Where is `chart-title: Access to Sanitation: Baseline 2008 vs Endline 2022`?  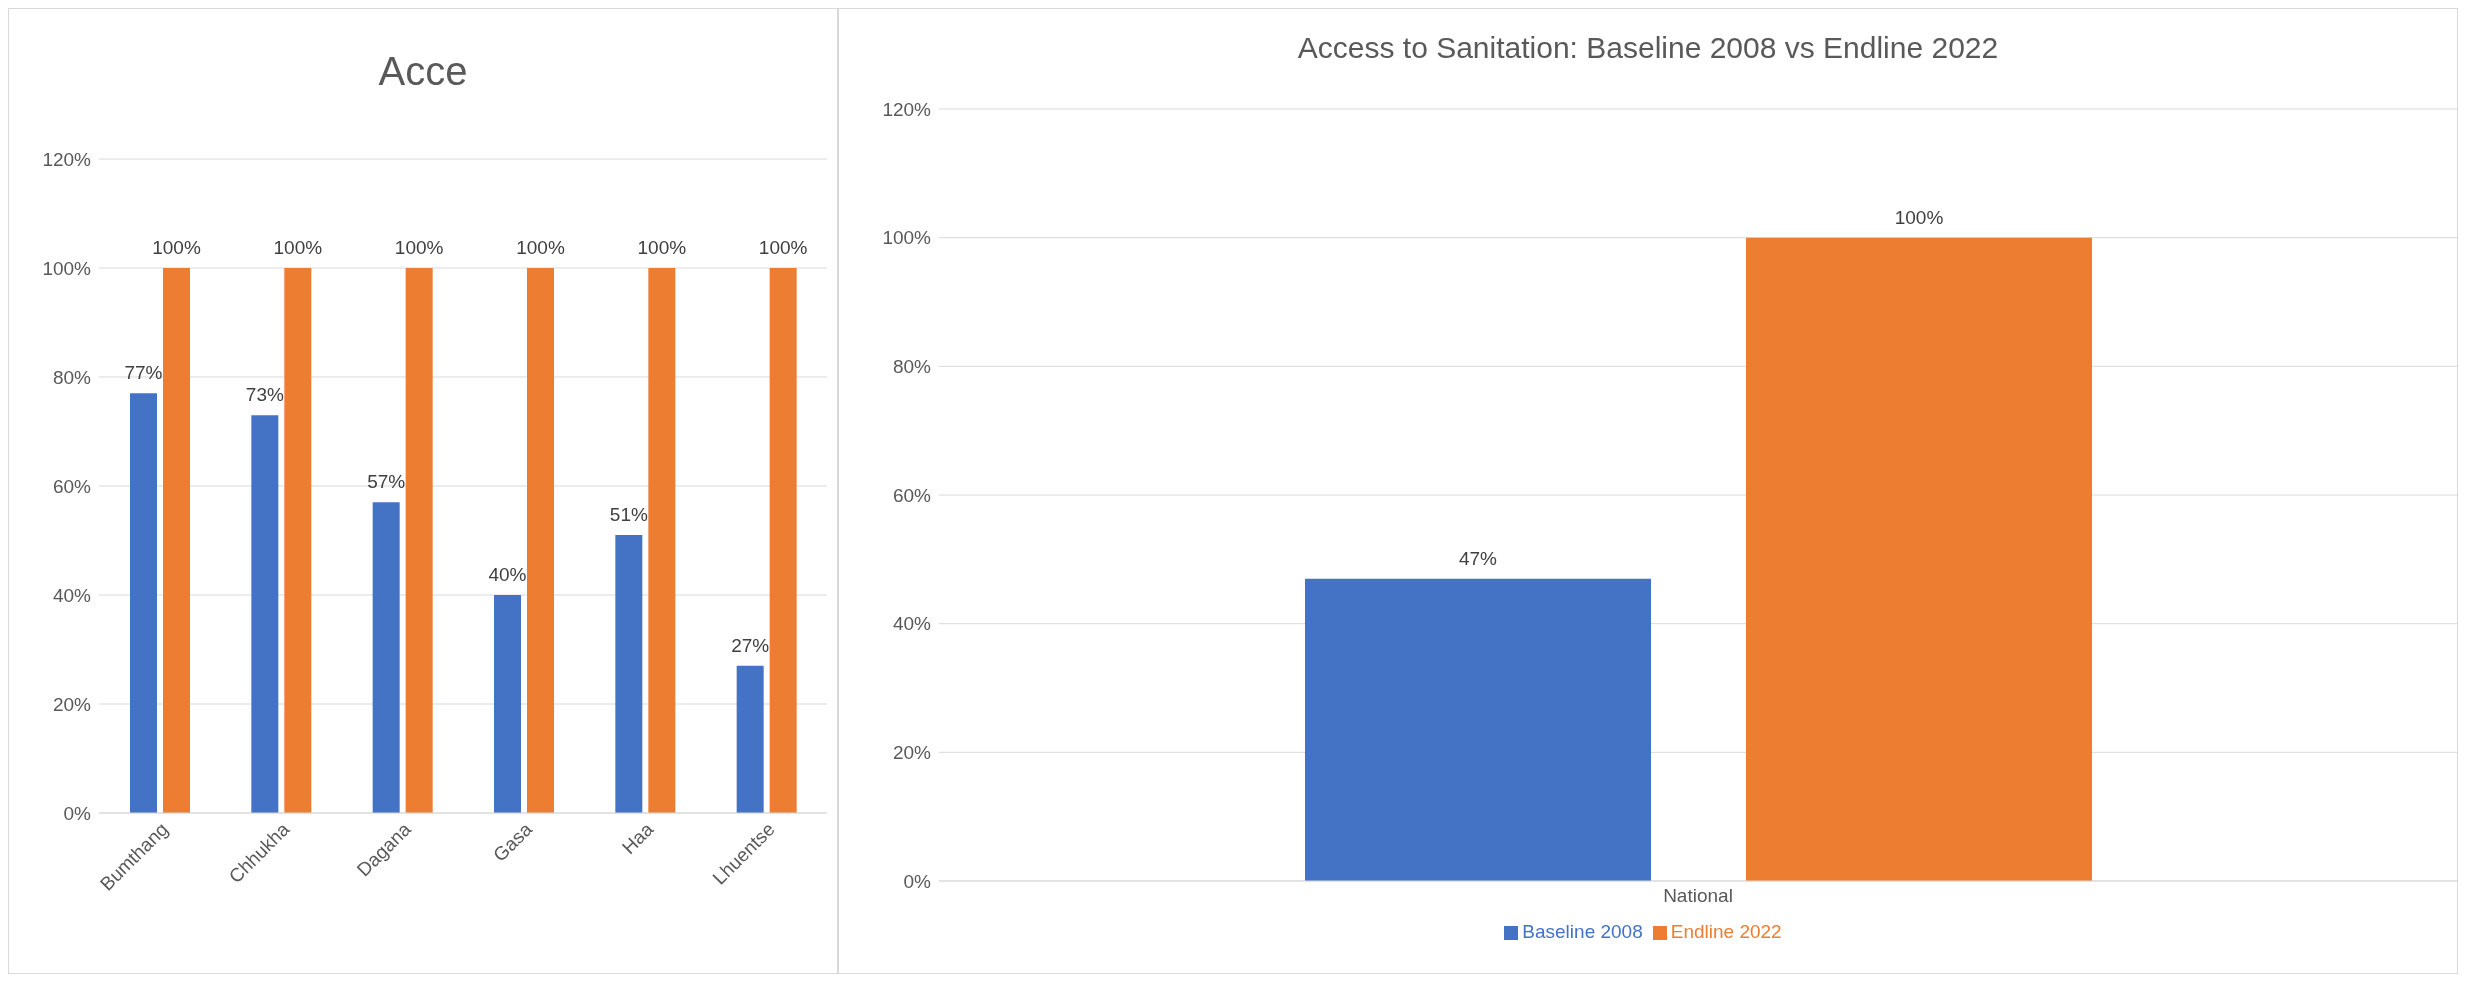
chart-title: Access to Sanitation: Baseline 2008 vs Endline 2022 is located at coordinates (1648, 48).